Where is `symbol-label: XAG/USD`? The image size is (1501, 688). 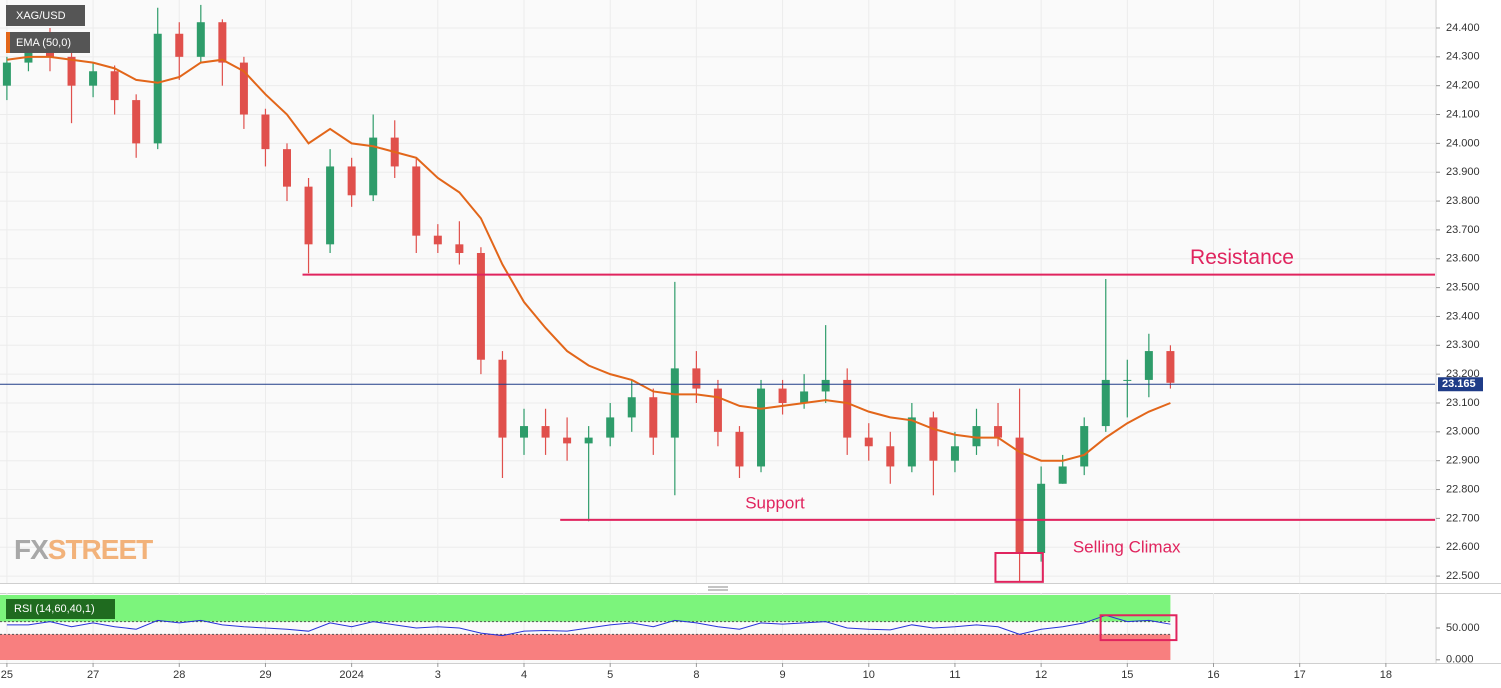 symbol-label: XAG/USD is located at coordinates (41, 16).